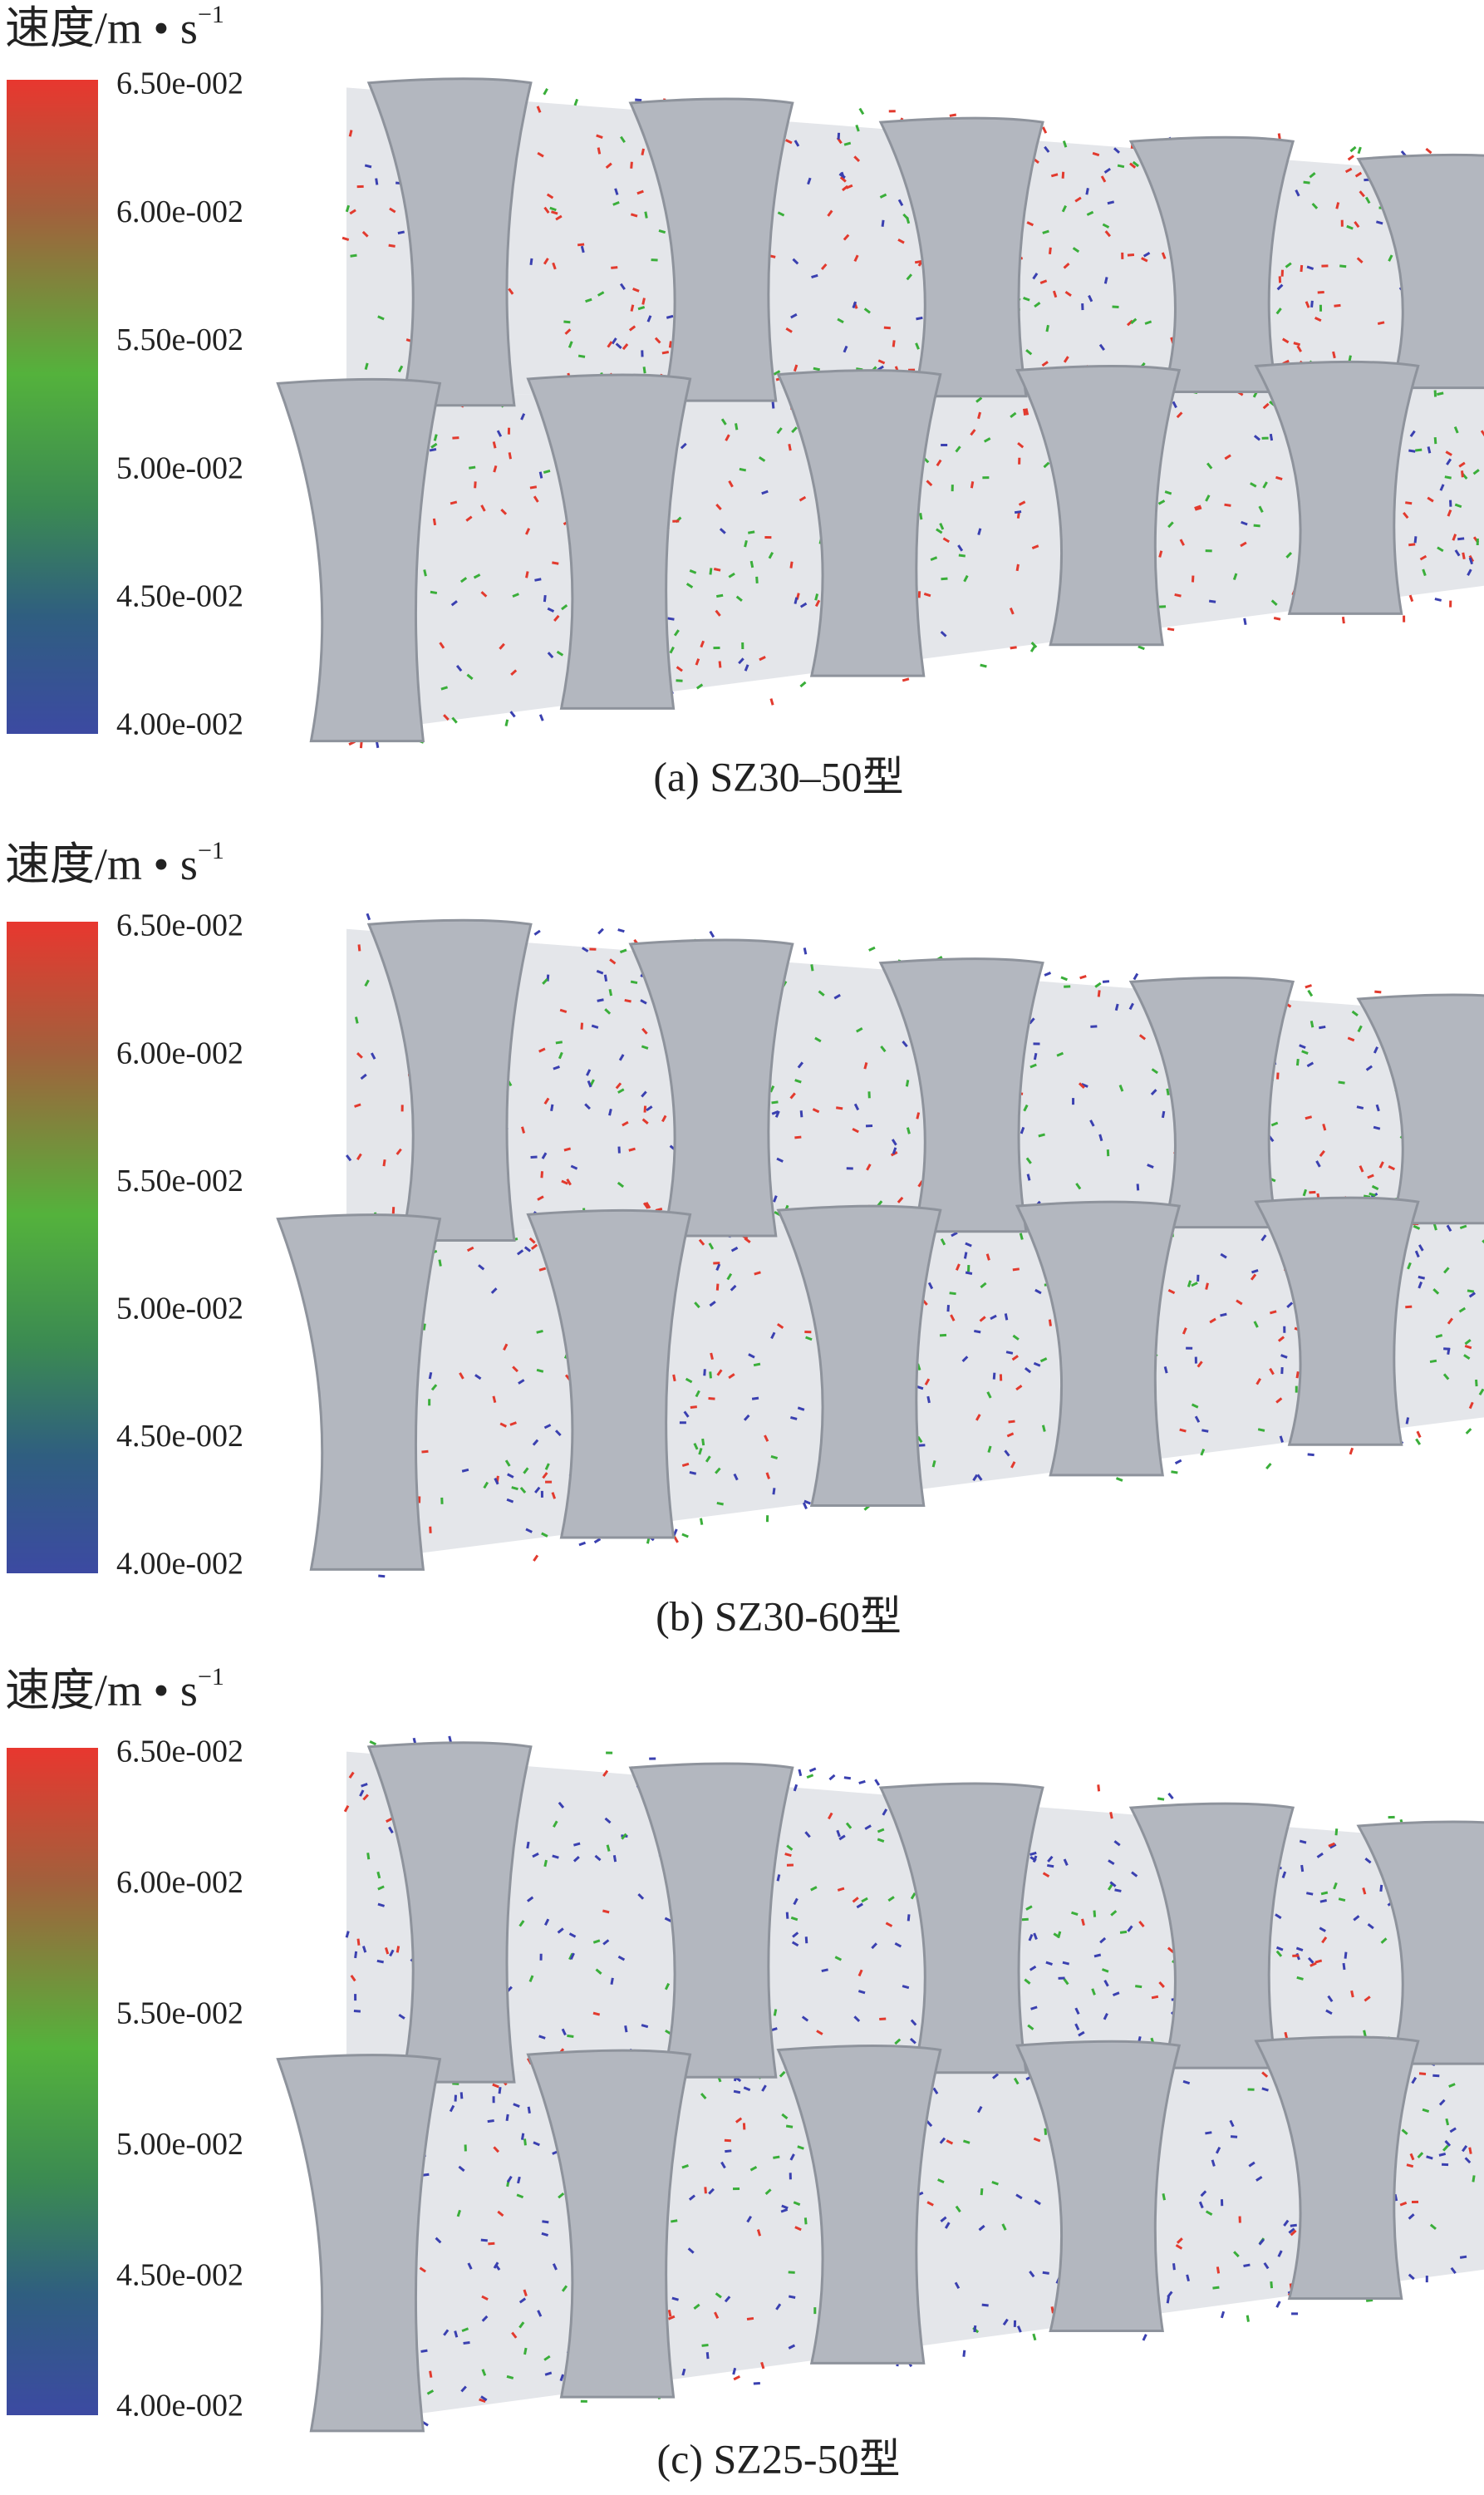 Image resolution: width=1484 pixels, height=2495 pixels. Describe the element at coordinates (179, 596) in the screenshot. I see `colorbar-tick-label: 4.50e-002` at that location.